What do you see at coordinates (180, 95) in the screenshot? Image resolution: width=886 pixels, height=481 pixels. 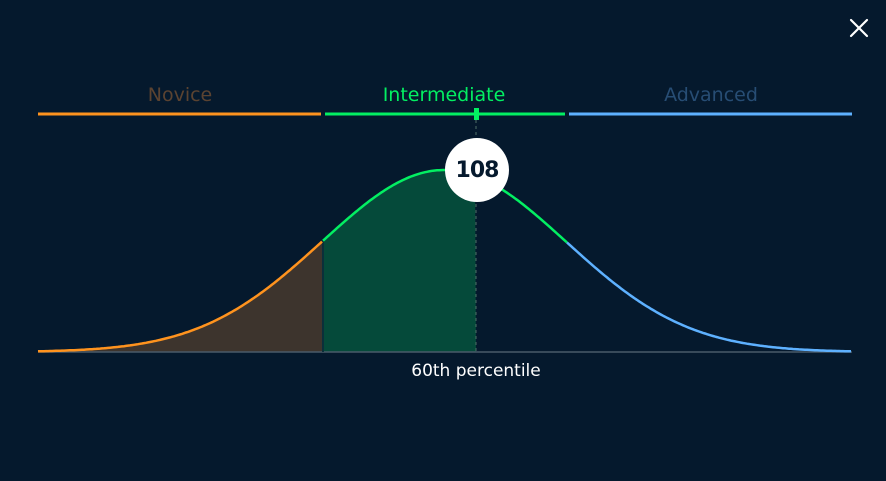 I see `level-label-novice: Novice` at bounding box center [180, 95].